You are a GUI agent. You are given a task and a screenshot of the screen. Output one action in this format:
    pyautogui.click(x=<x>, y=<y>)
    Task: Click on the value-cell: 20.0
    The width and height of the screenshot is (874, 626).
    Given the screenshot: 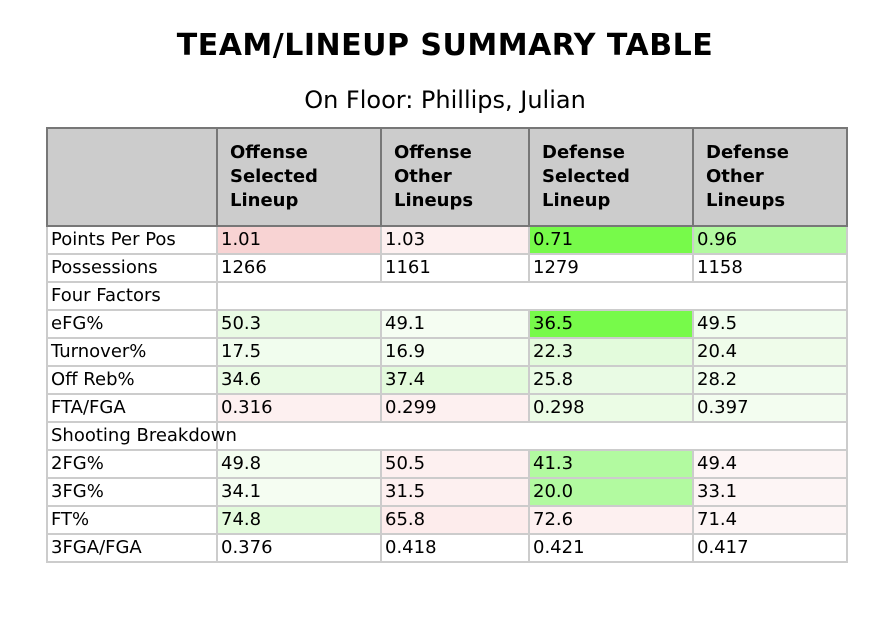 What is the action you would take?
    pyautogui.click(x=611, y=492)
    